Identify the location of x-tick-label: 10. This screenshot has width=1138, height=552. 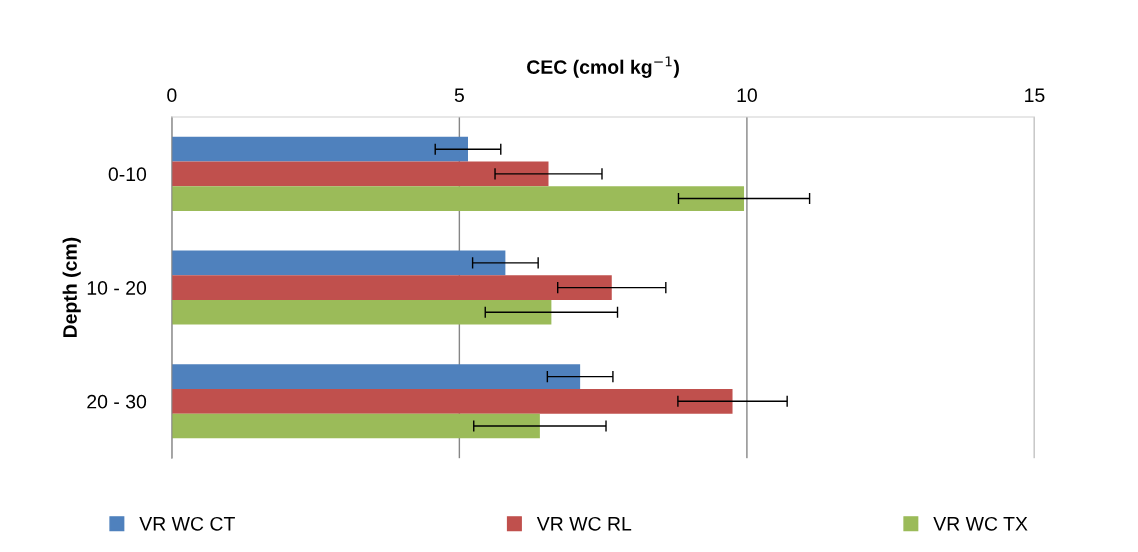
(747, 95).